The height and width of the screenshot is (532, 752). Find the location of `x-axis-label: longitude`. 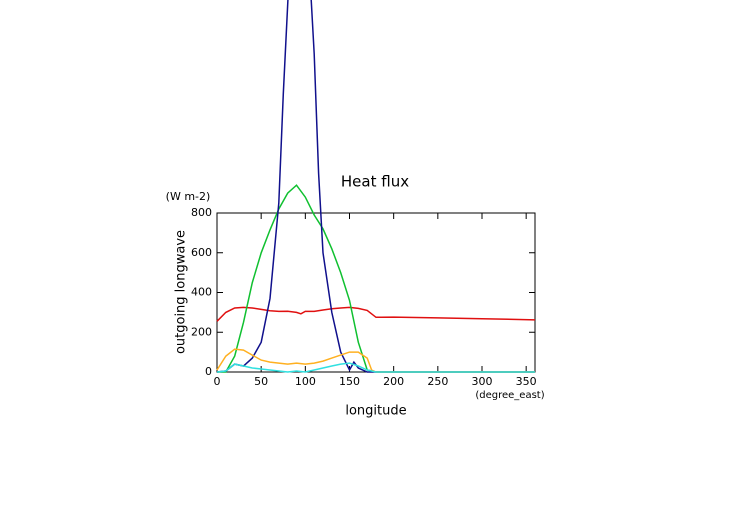

x-axis-label: longitude is located at coordinates (375, 411).